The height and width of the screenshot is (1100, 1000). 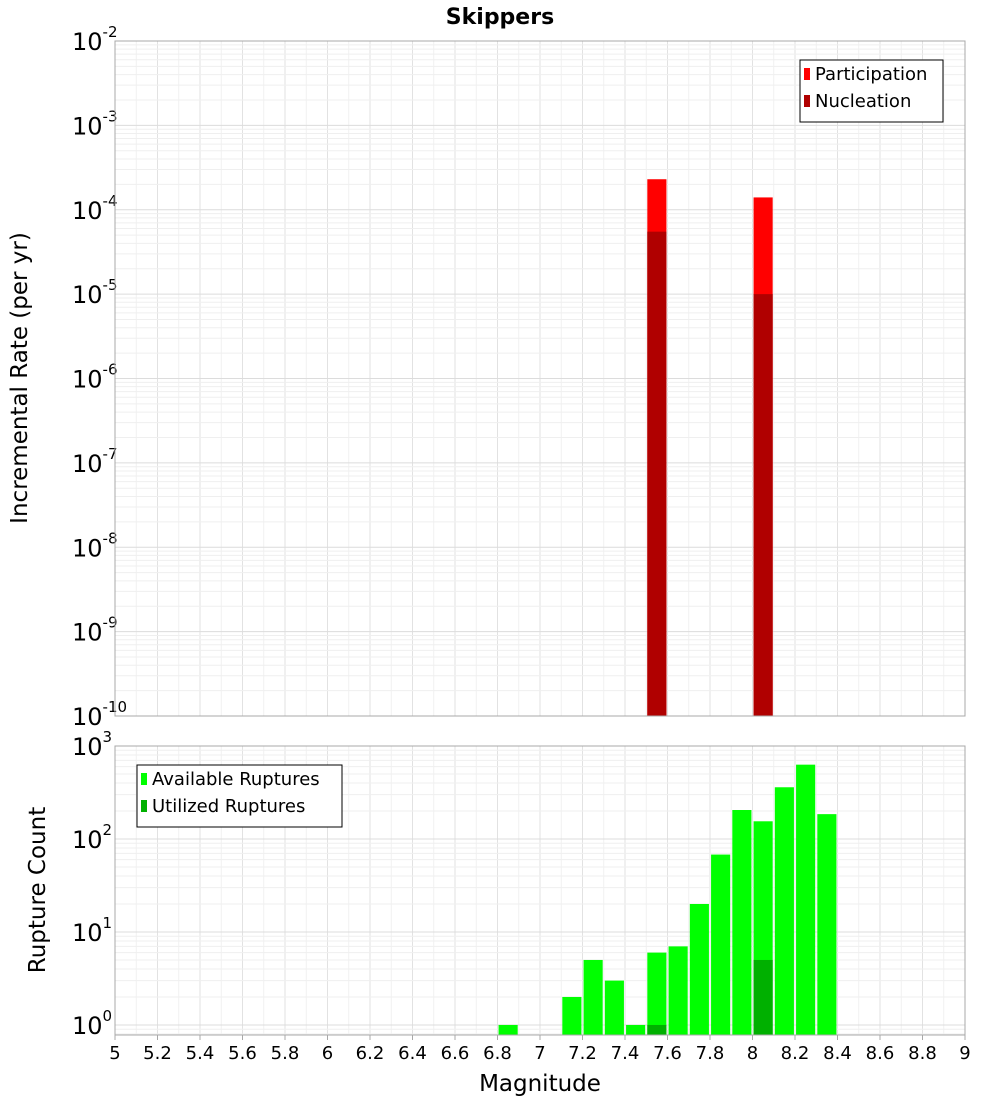 What do you see at coordinates (114, 1053) in the screenshot?
I see `x-tick-label: 5` at bounding box center [114, 1053].